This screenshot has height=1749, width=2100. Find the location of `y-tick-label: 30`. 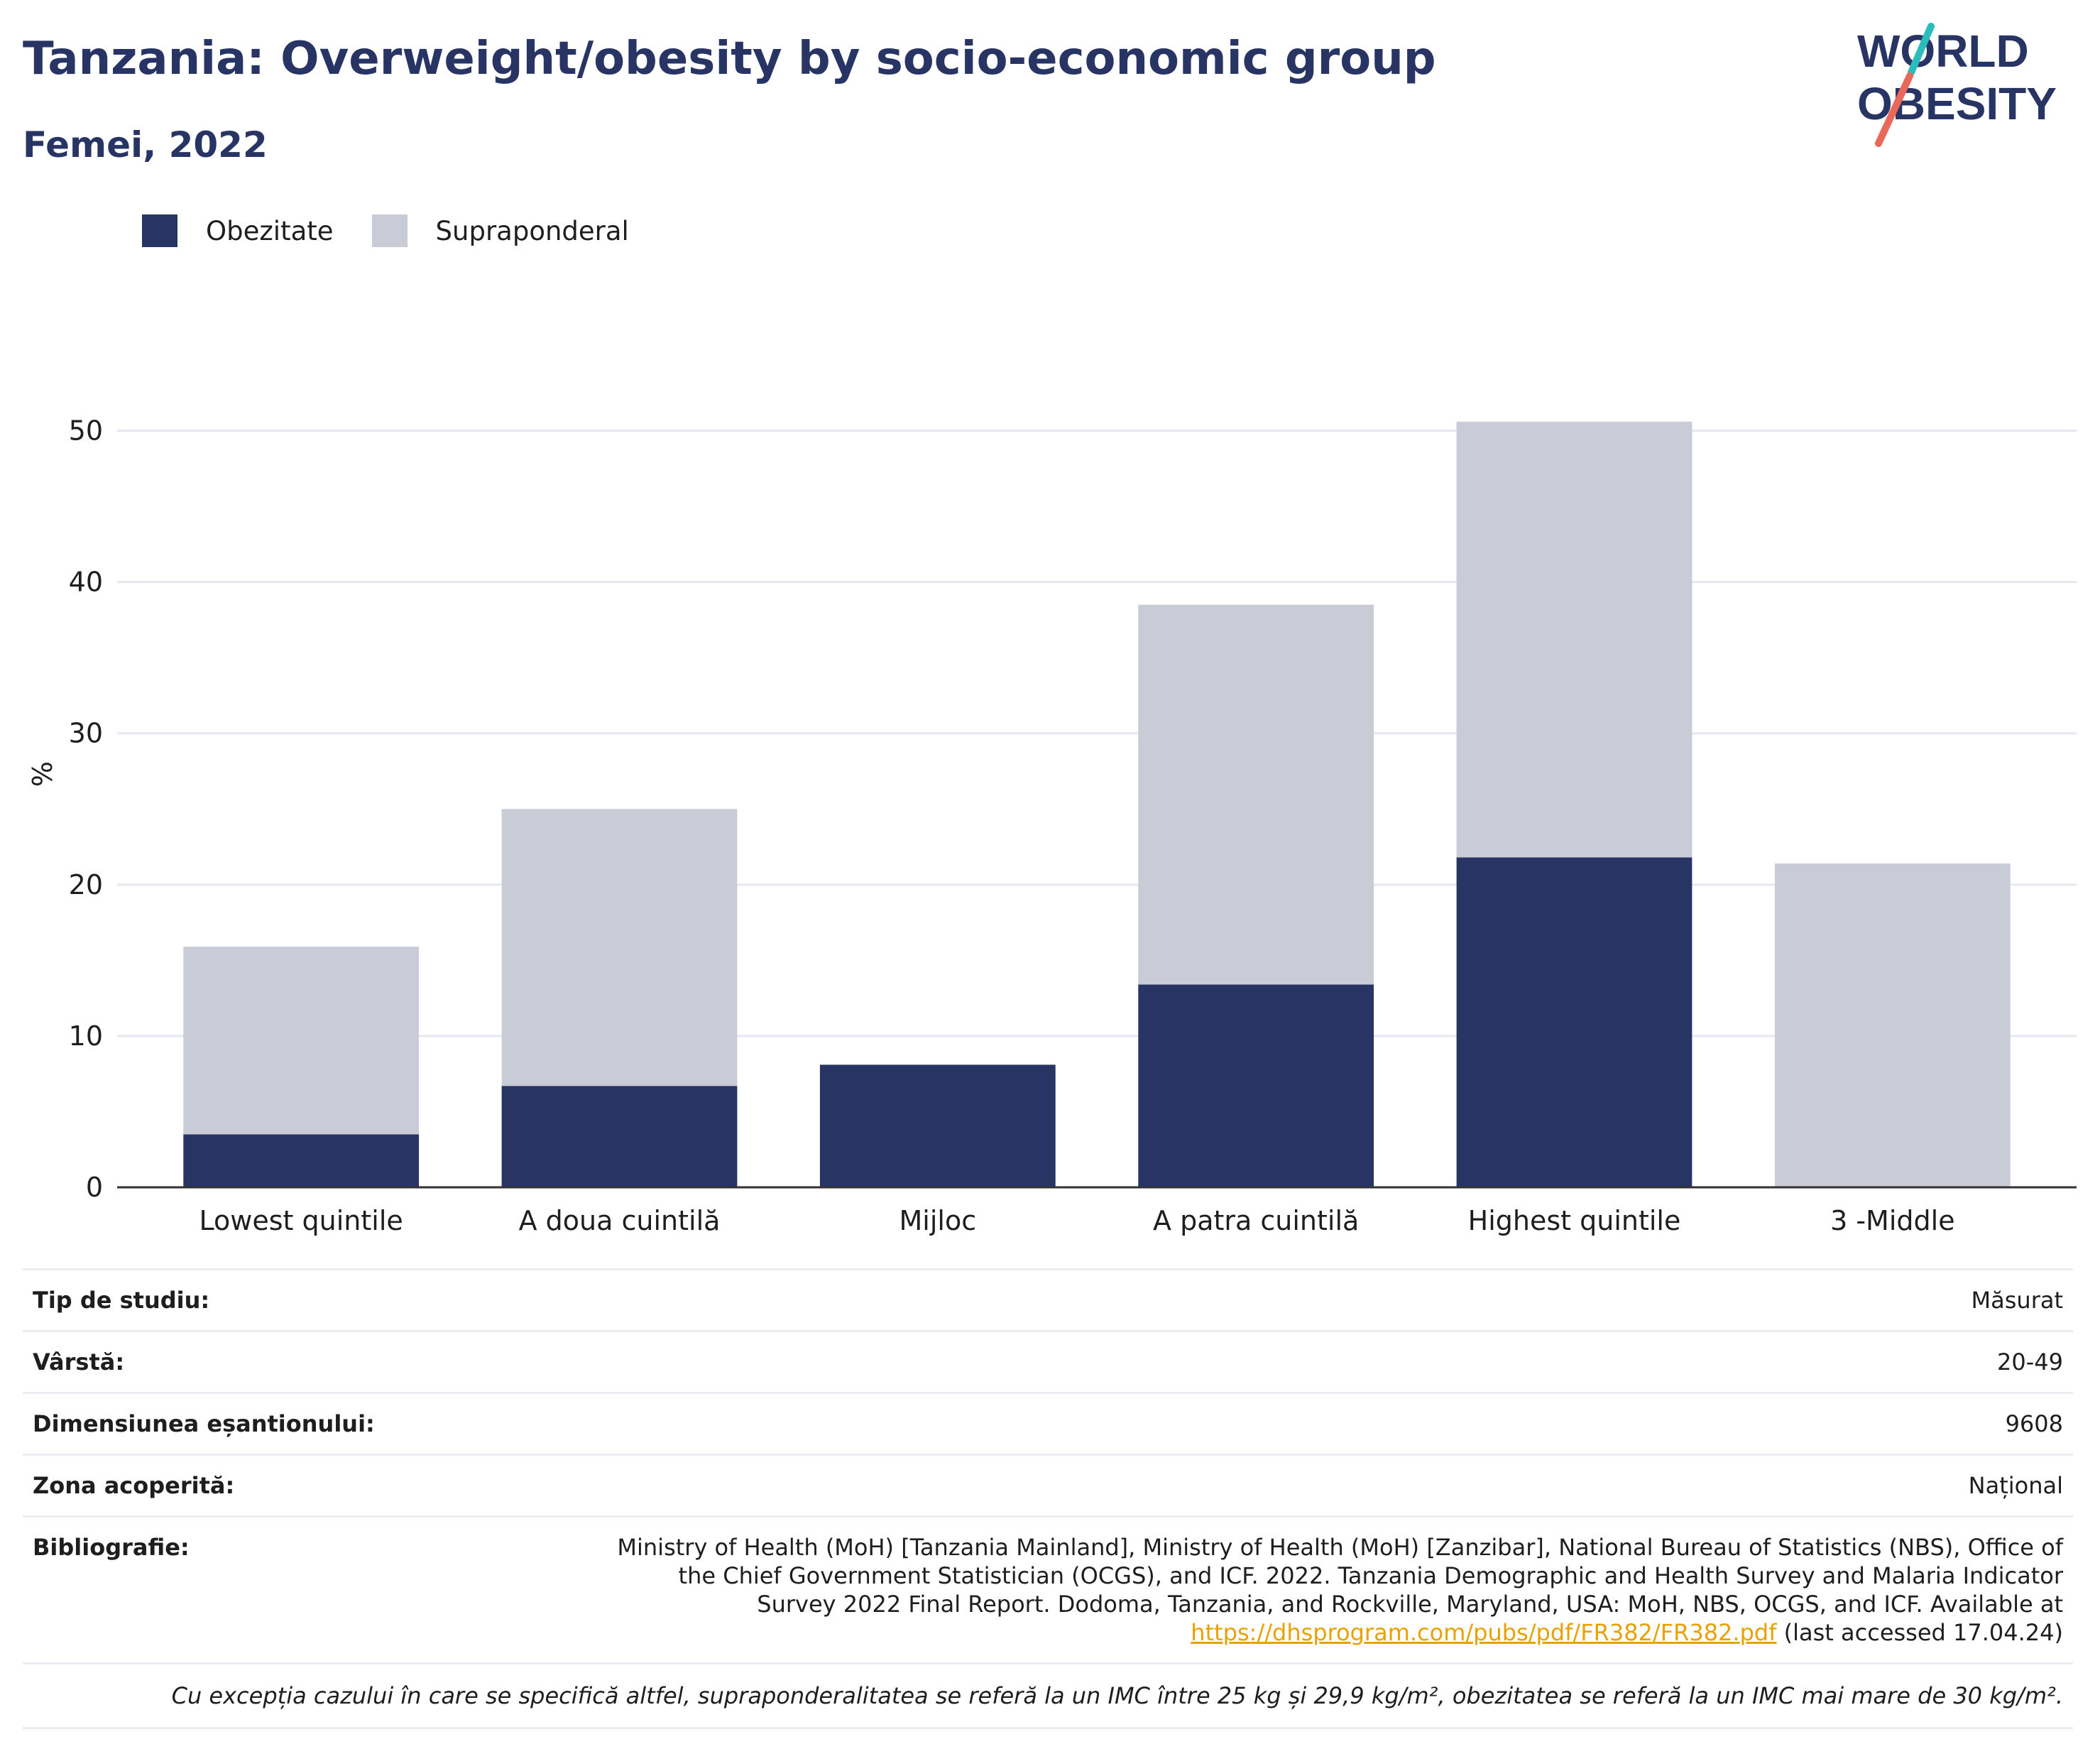

y-tick-label: 30 is located at coordinates (86, 733).